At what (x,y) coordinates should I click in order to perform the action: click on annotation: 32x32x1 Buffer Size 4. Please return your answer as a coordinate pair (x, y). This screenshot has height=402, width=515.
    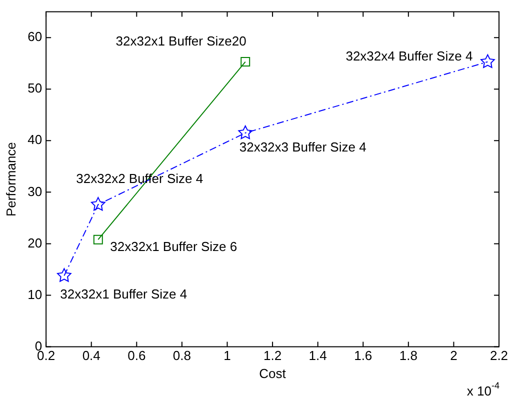
    Looking at the image, I should click on (124, 294).